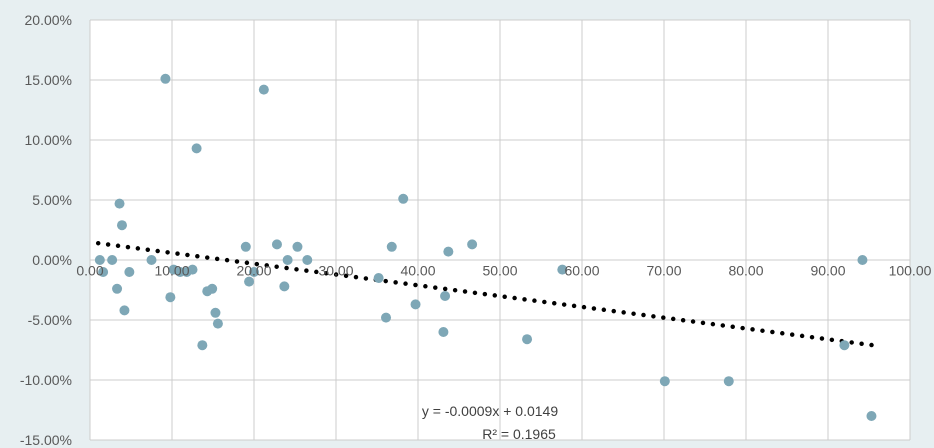 This screenshot has width=934, height=448. I want to click on x-tick-label: 60.00, so click(581, 270).